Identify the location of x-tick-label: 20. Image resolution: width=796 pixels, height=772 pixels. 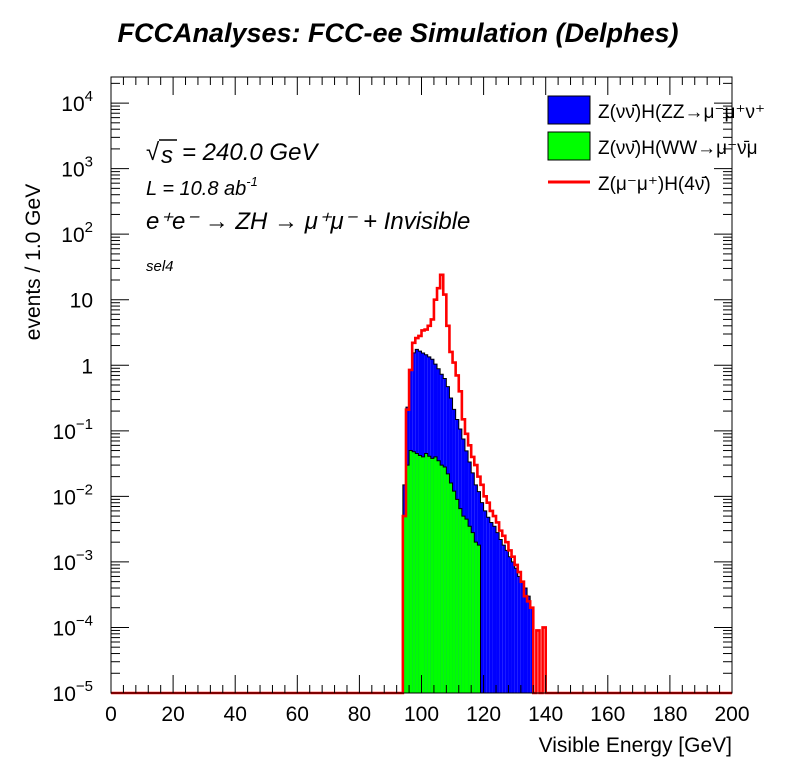
(172, 714).